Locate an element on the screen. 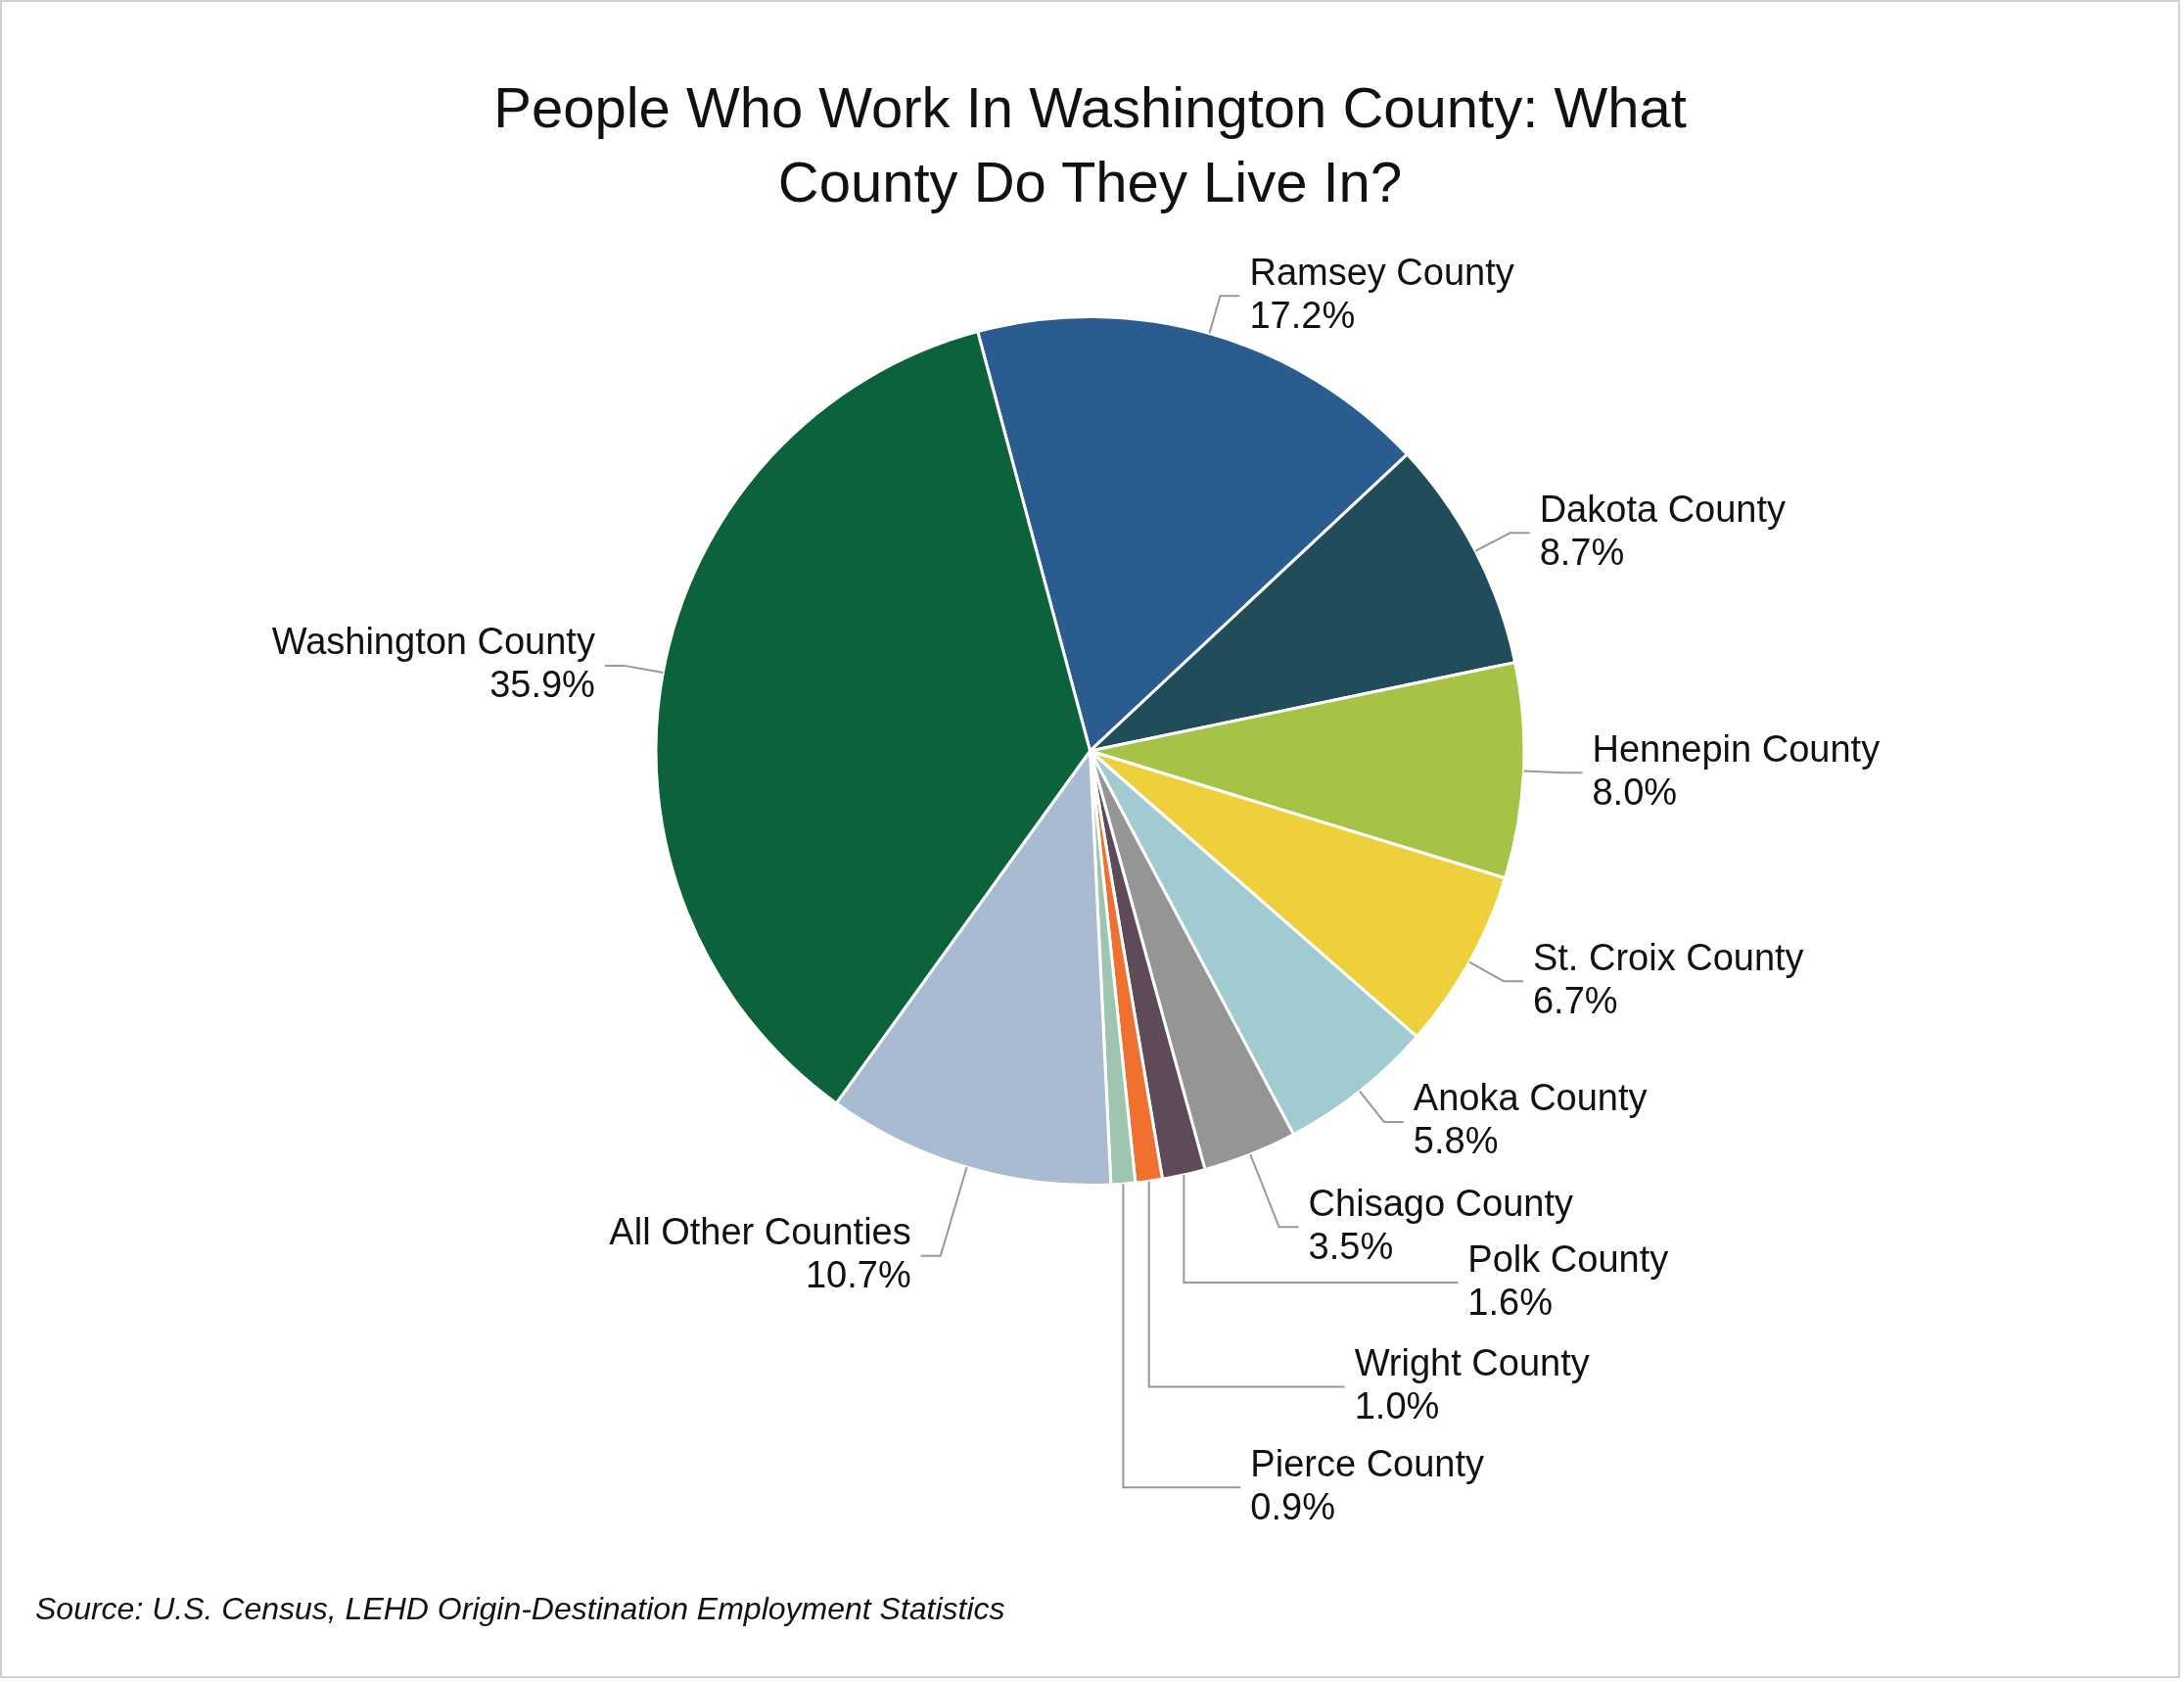  slice-label: St. Croix County is located at coordinates (1668, 957).